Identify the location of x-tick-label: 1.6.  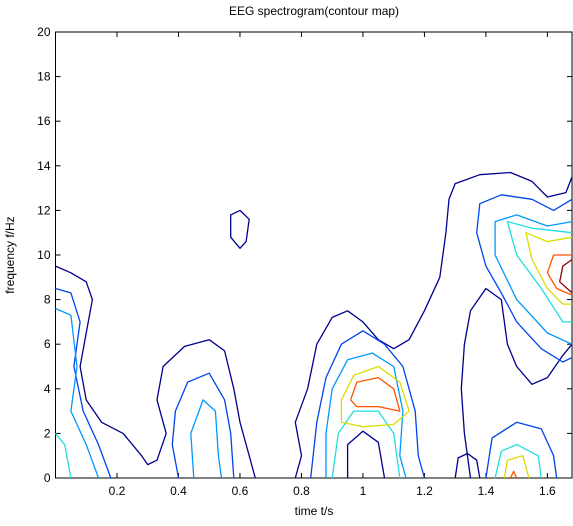
(547, 491).